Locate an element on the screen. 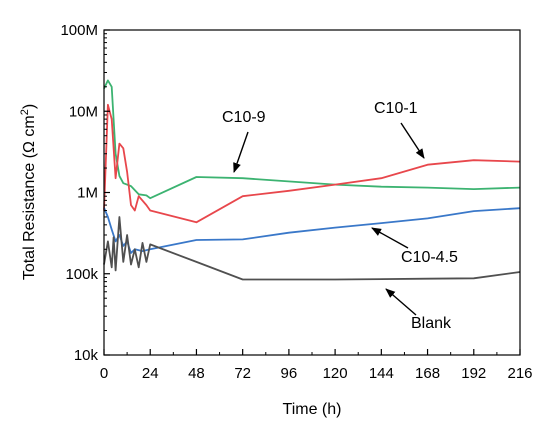 This screenshot has height=428, width=550. y-axis-ticks: 10k 100k 1M 10M 100M is located at coordinates (85, 193).